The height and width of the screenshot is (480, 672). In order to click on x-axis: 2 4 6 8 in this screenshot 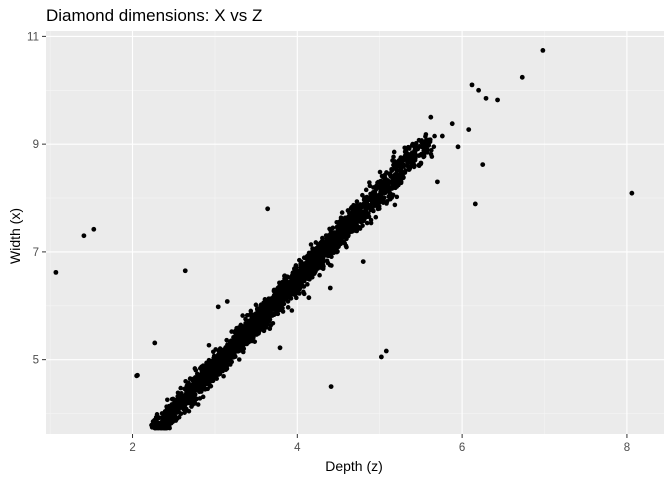, I will do `click(379, 444)`.